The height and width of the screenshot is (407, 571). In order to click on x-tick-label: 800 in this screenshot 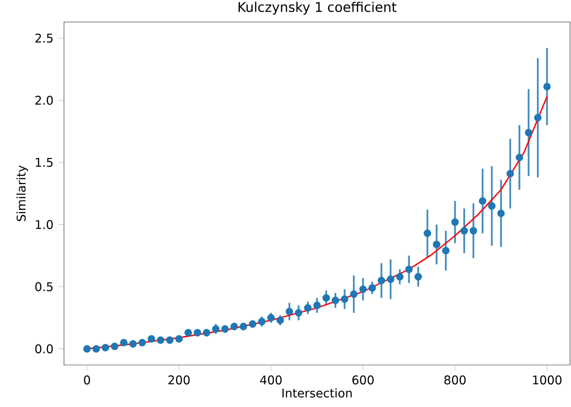, I will do `click(455, 379)`.